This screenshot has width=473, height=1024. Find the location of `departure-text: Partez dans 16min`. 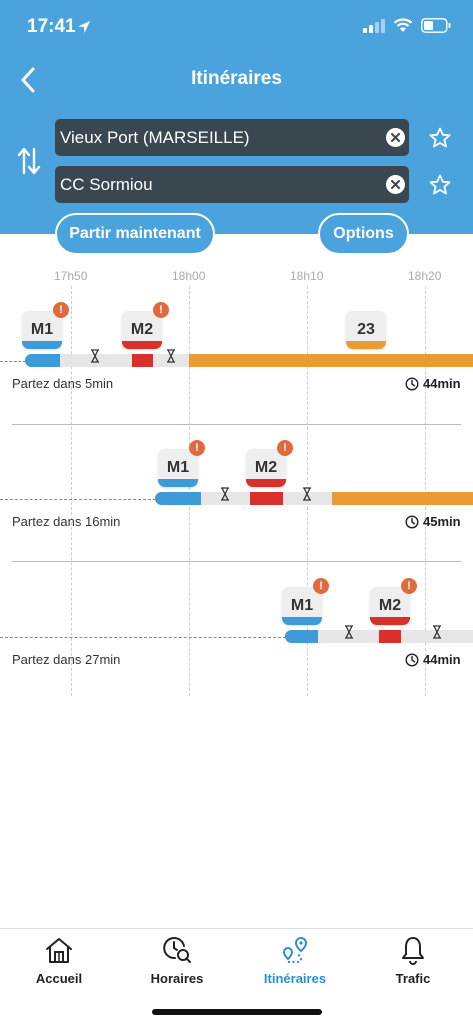

departure-text: Partez dans 16min is located at coordinates (66, 521).